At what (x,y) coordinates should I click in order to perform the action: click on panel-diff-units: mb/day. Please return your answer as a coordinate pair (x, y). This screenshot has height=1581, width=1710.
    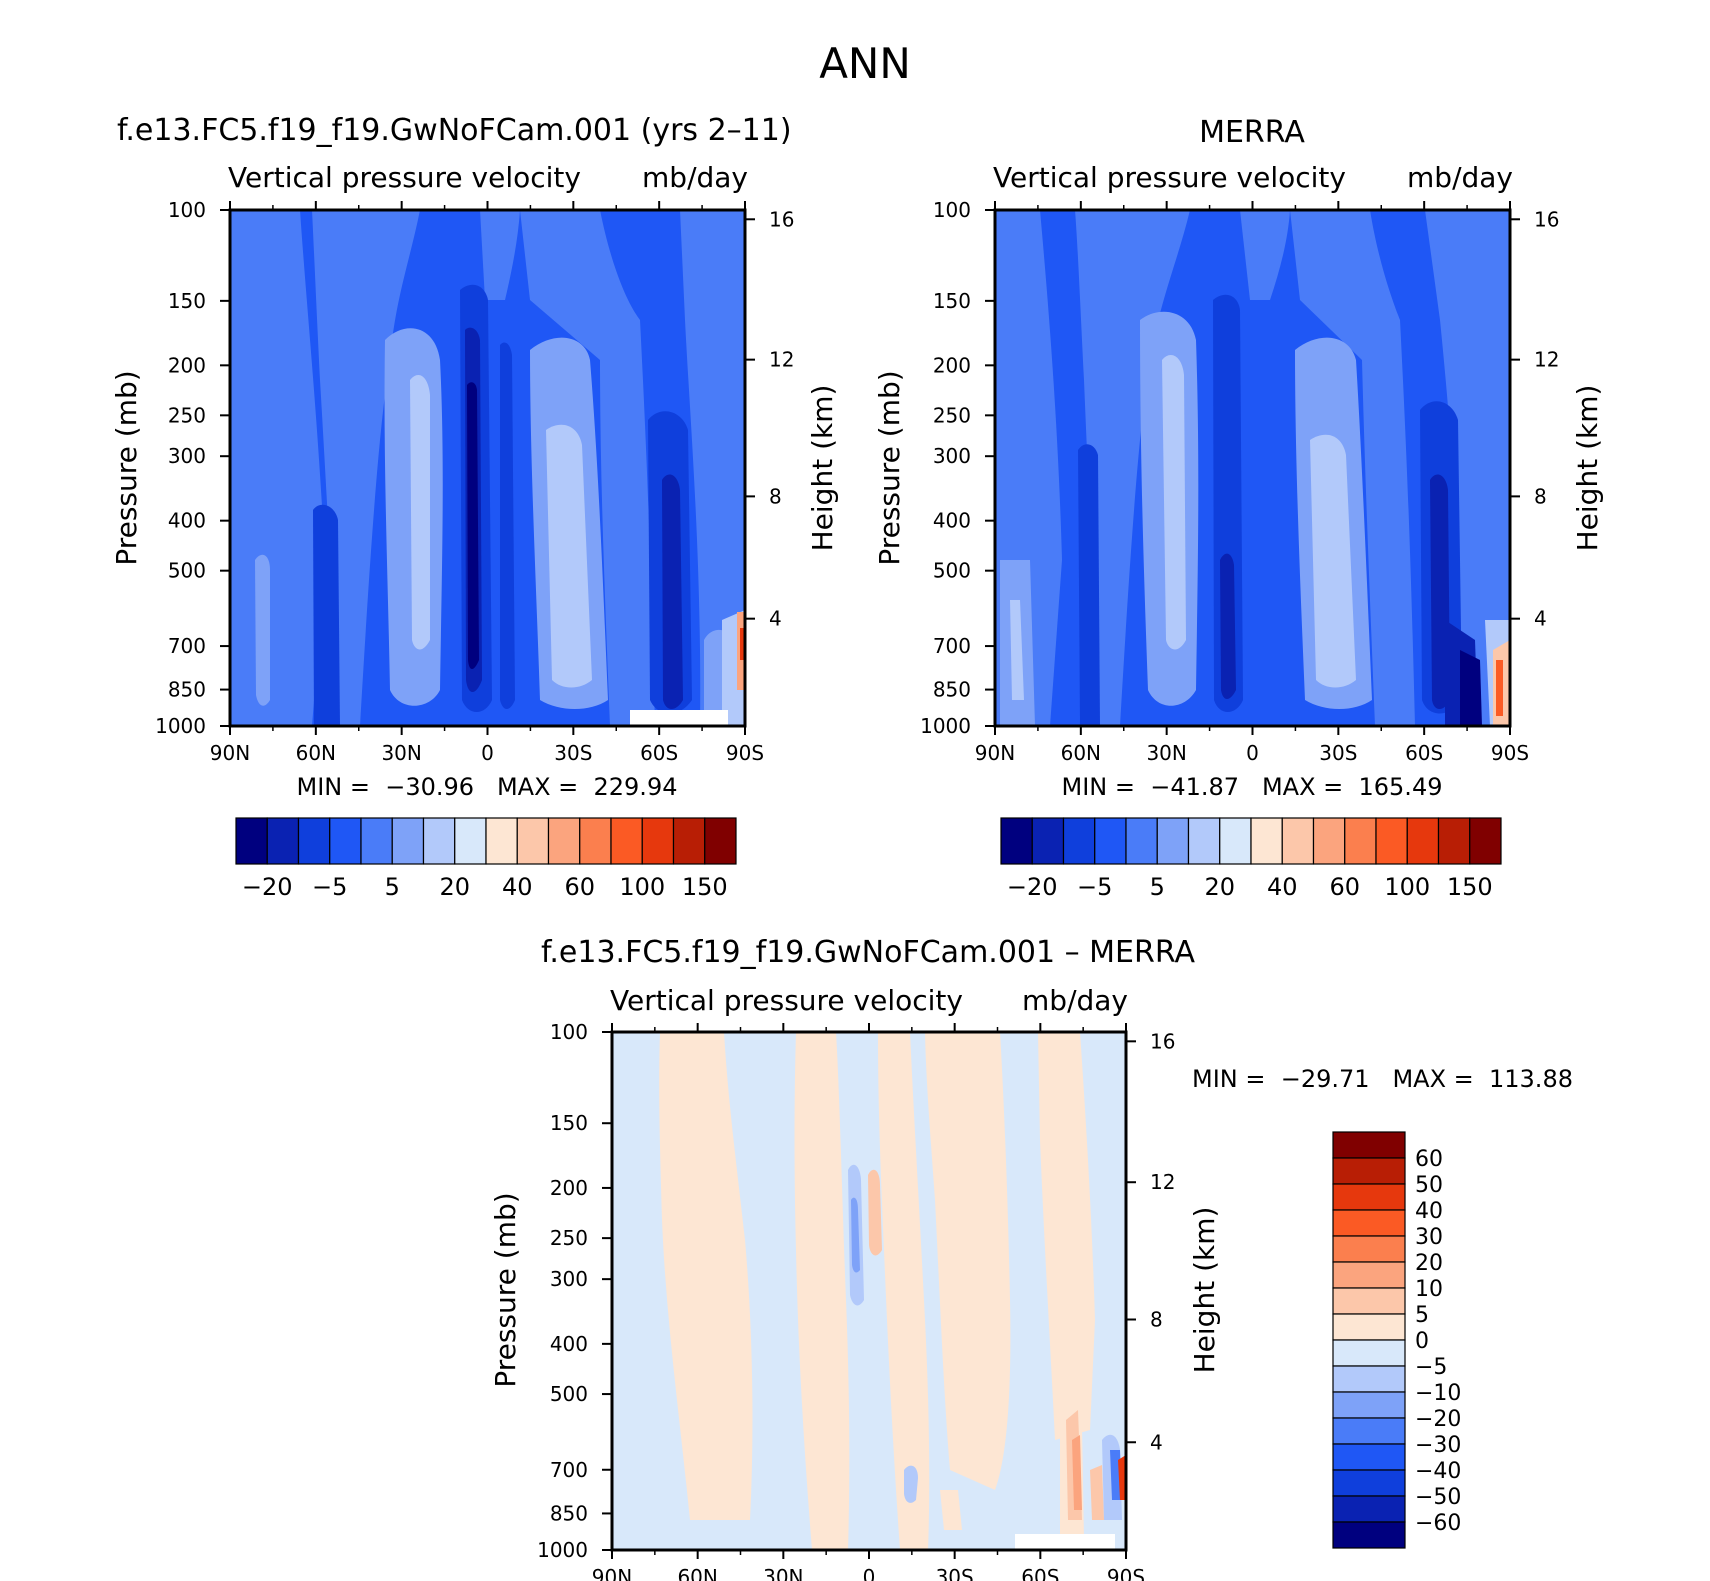
    Looking at the image, I should click on (1075, 1000).